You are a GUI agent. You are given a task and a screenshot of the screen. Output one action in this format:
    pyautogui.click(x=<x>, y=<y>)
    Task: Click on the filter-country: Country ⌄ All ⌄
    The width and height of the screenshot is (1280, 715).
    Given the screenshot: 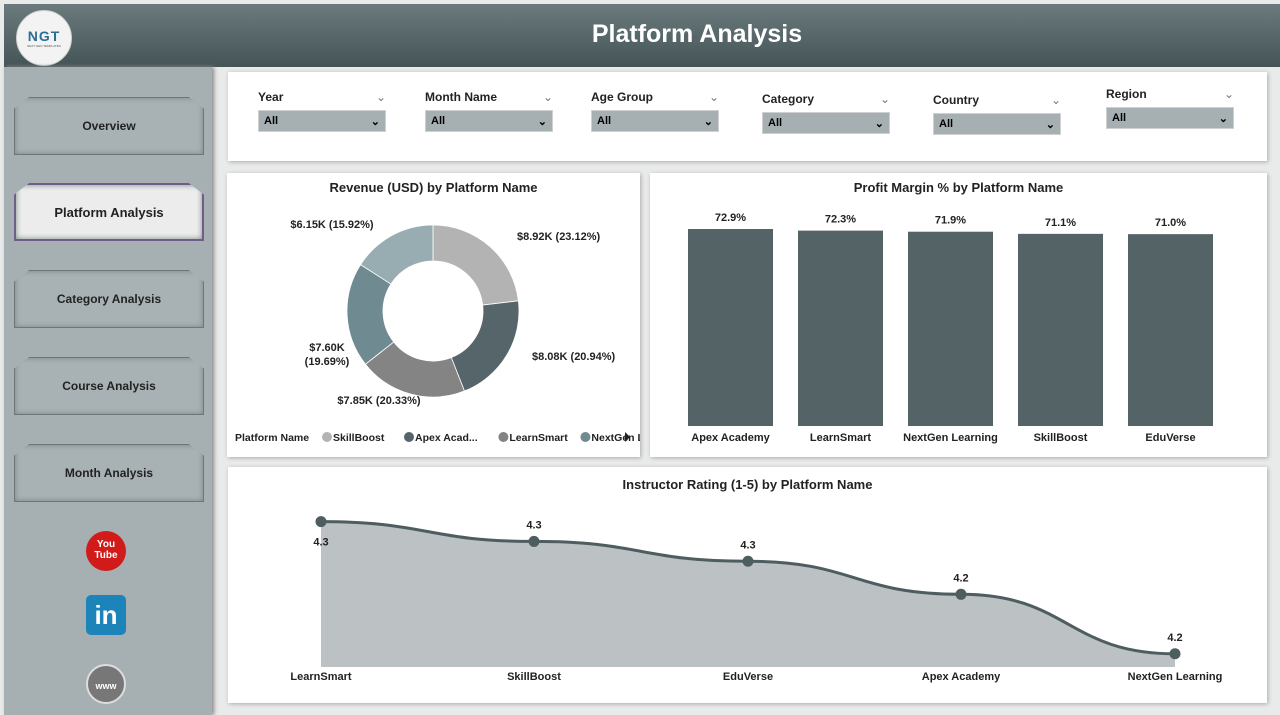 What is the action you would take?
    pyautogui.click(x=997, y=114)
    